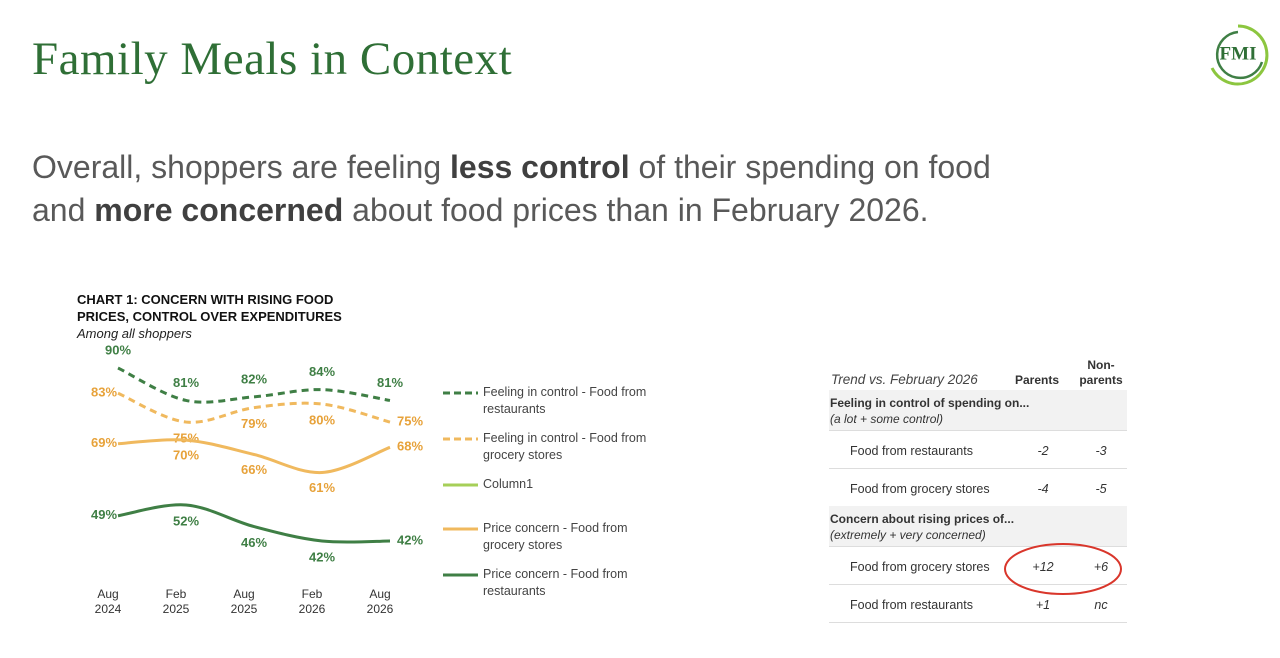  I want to click on legend-label: Price concern - Food from grocery stores, so click(555, 536).